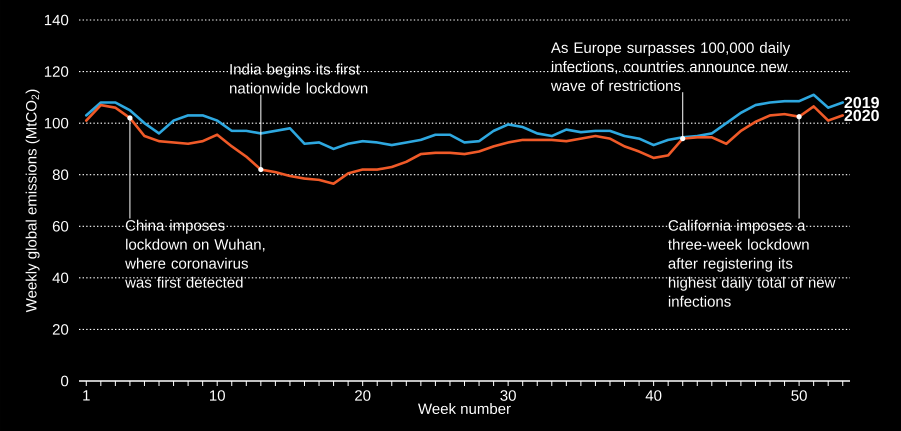 The width and height of the screenshot is (901, 431). Describe the element at coordinates (64, 381) in the screenshot. I see `y-tick-label: 0` at that location.